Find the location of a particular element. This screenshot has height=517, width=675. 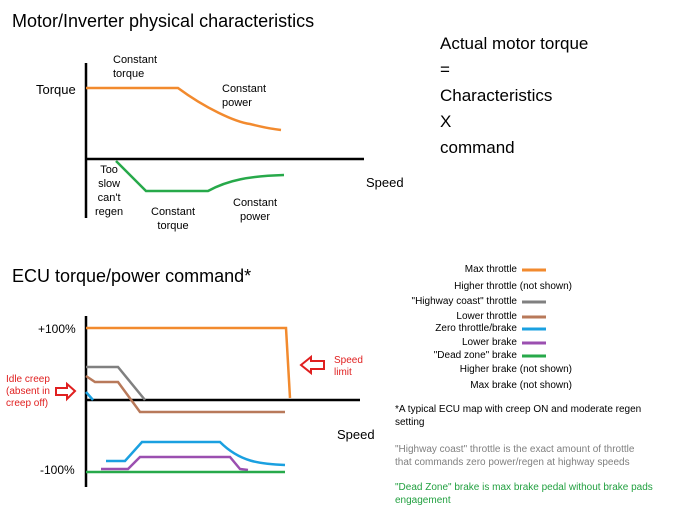

regen-torque-curve is located at coordinates (200, 176).